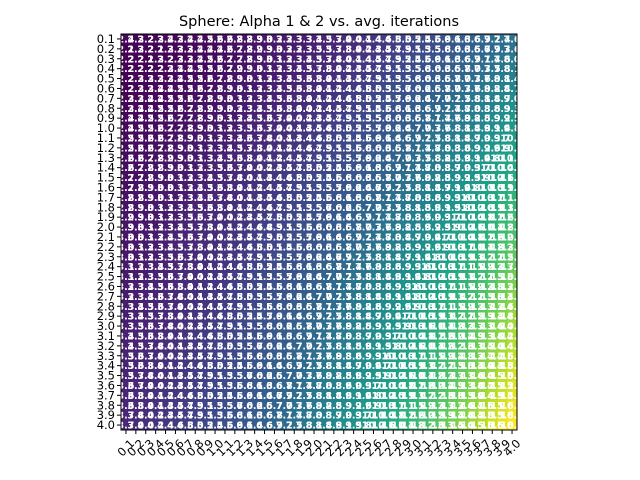 The width and height of the screenshot is (640, 480). Describe the element at coordinates (244, 208) in the screenshot. I see `heatmap-cell-label: 4.2` at that location.